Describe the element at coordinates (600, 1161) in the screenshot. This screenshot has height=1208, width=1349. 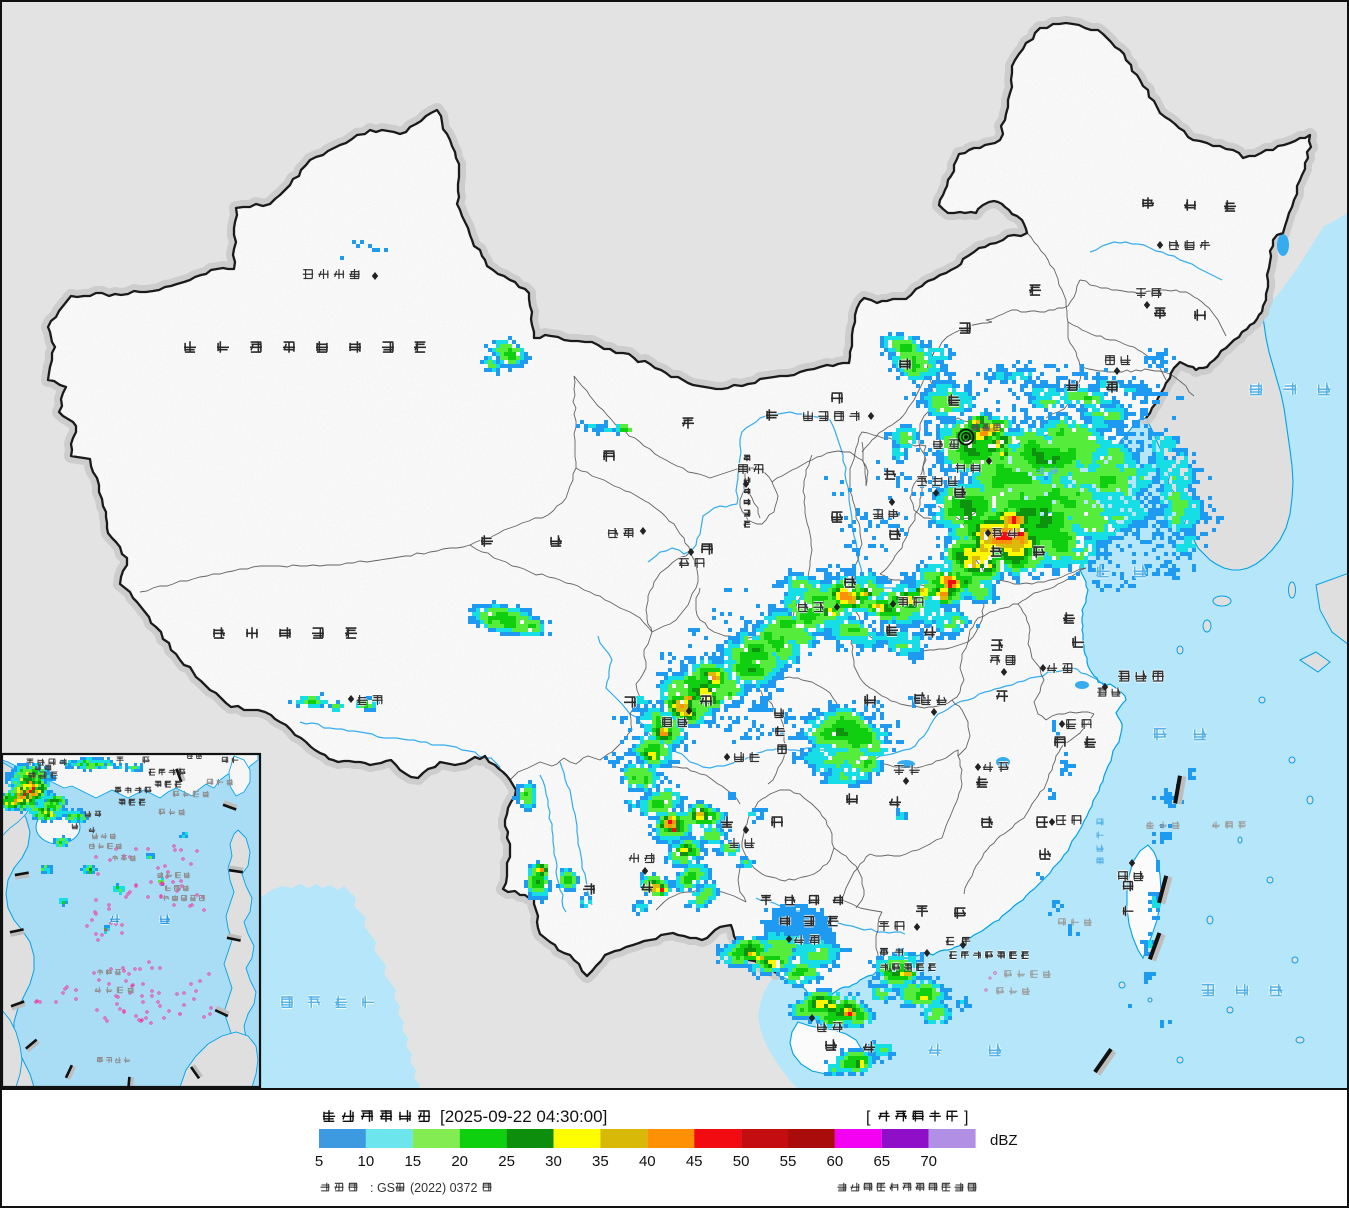
I see `svg-text: 35` at that location.